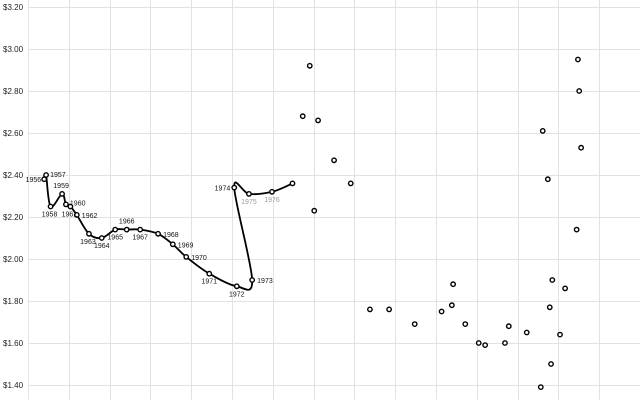  What do you see at coordinates (13, 385) in the screenshot?
I see `y-tick-label: $1.40` at bounding box center [13, 385].